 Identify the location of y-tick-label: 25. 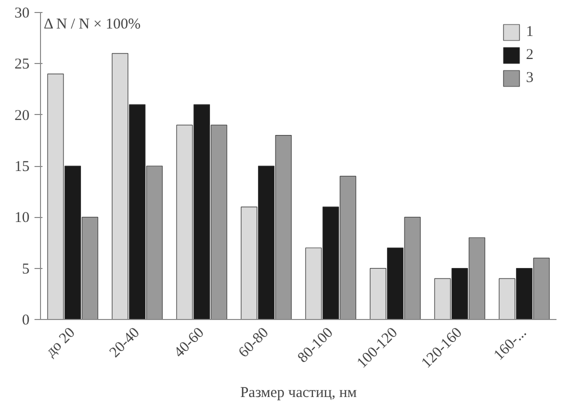
(22, 64).